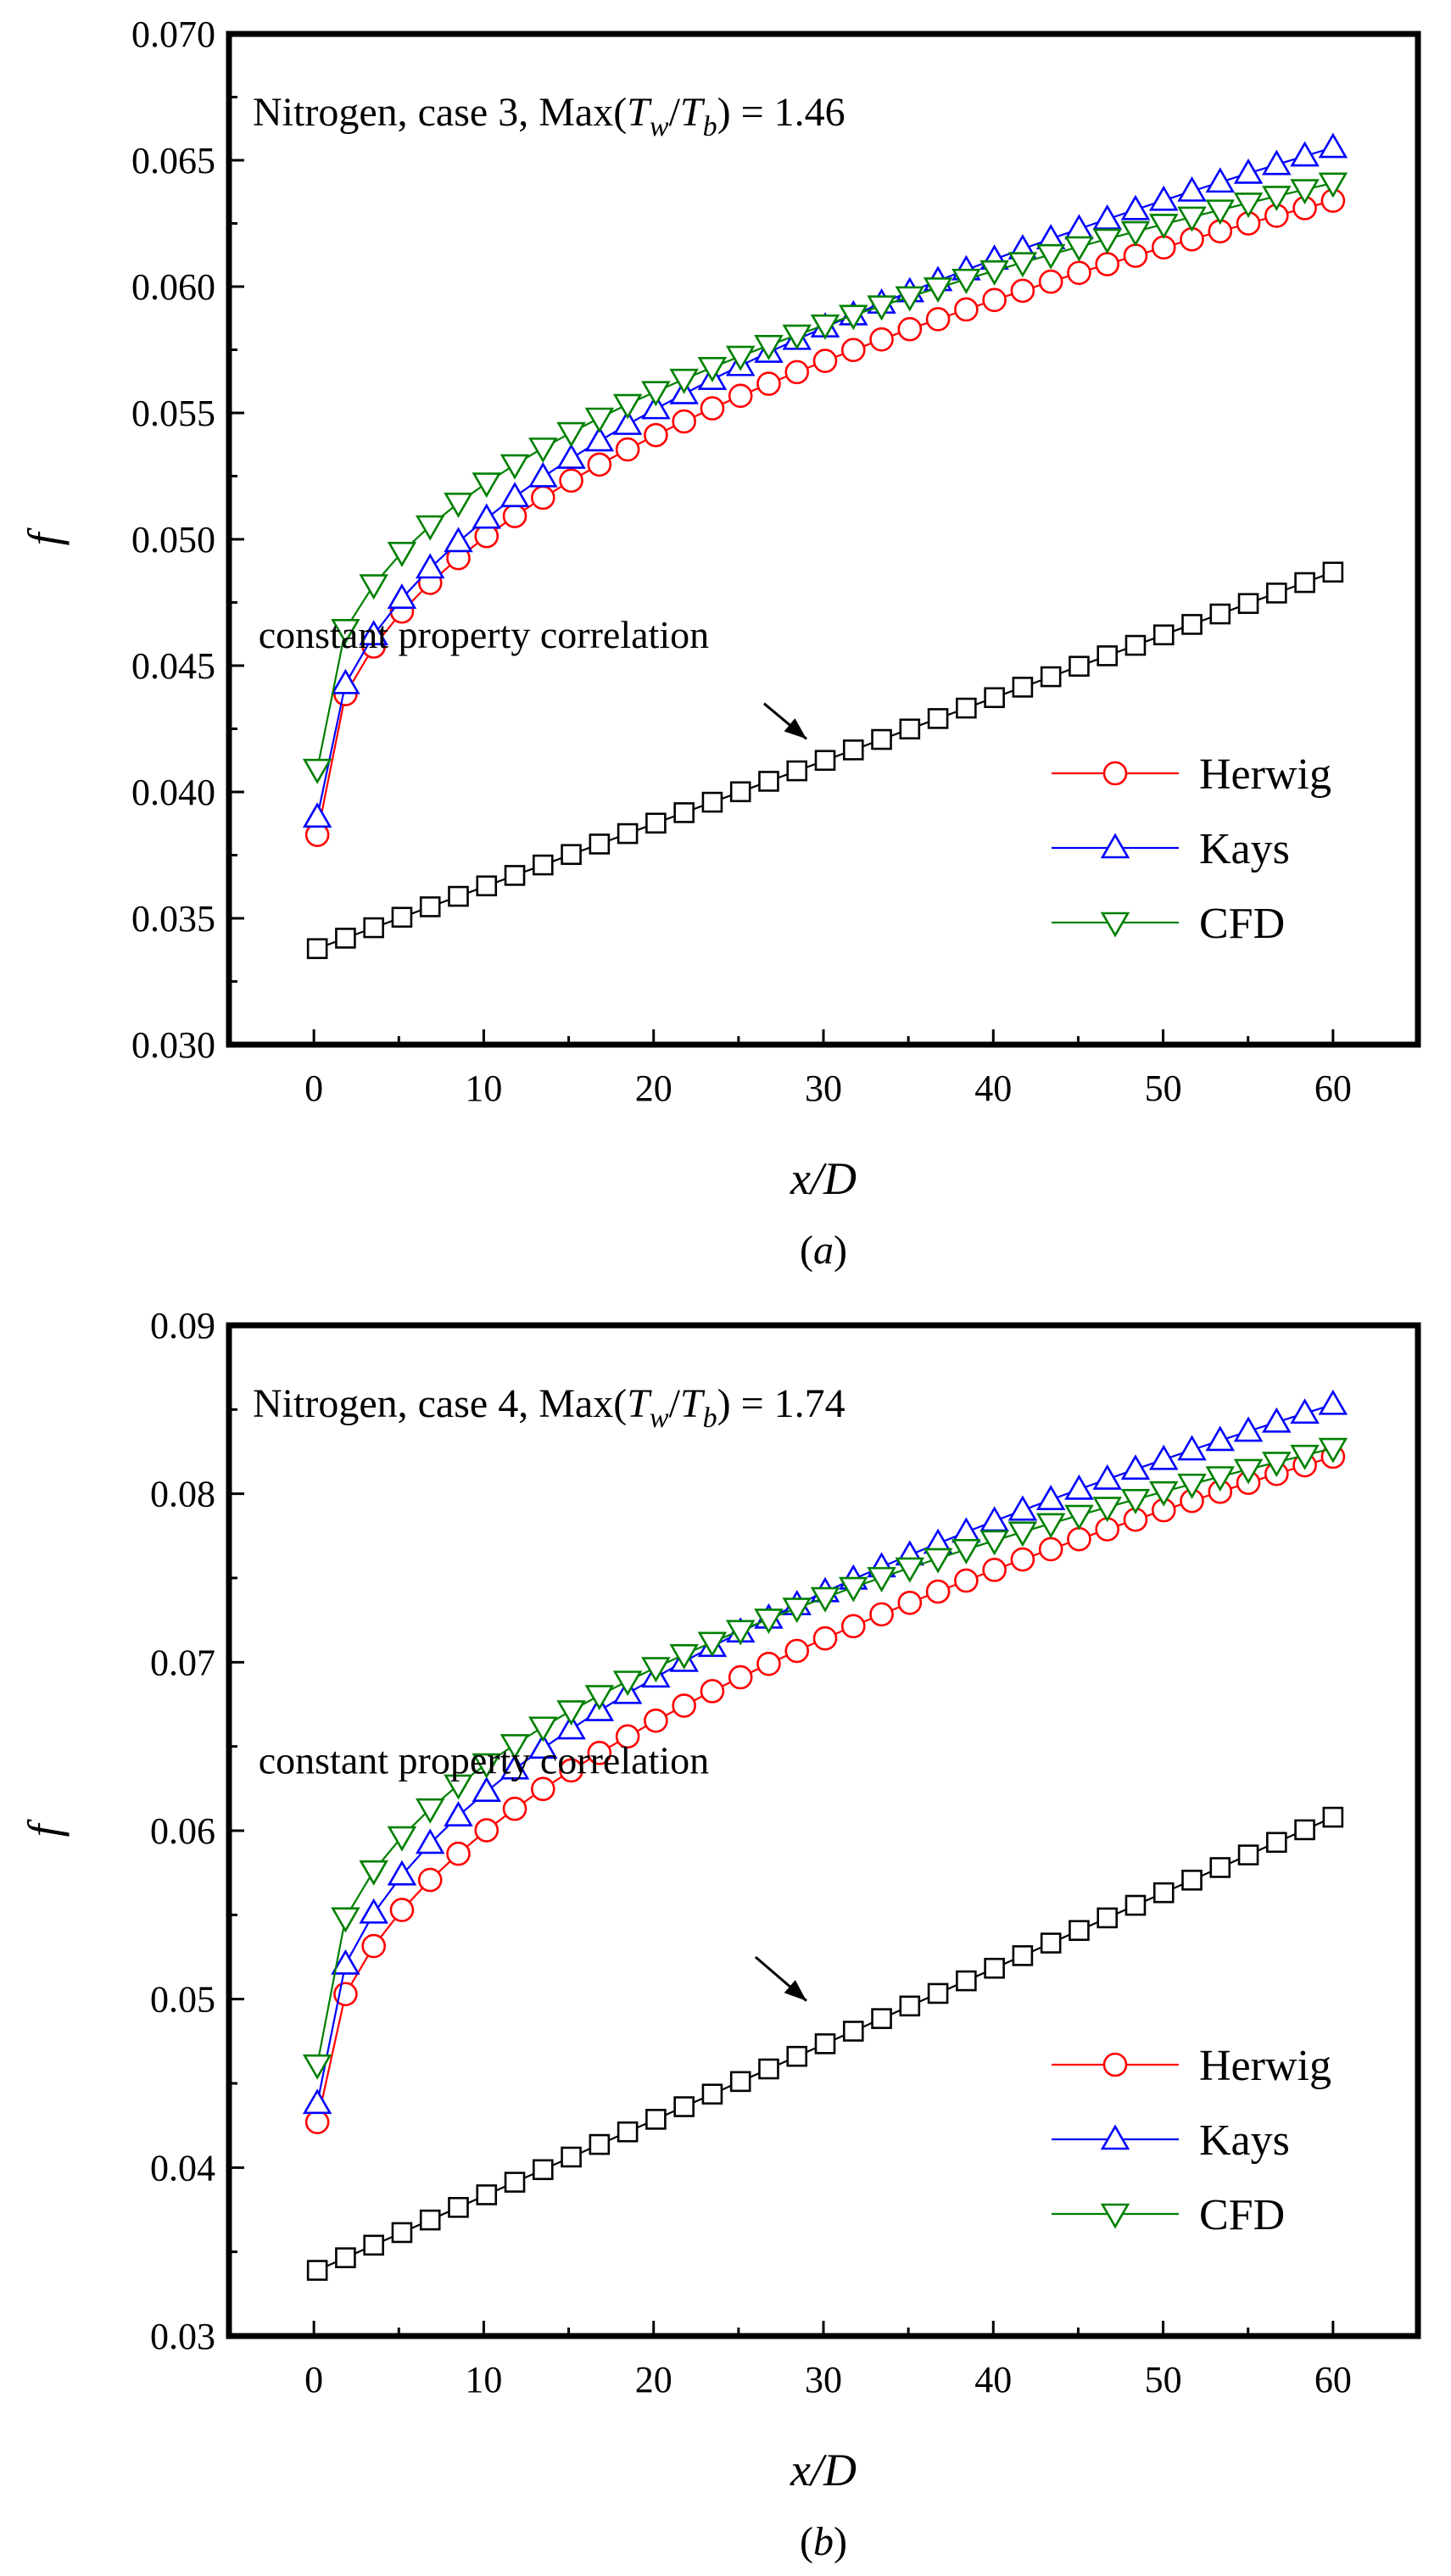 This screenshot has height=2576, width=1451. I want to click on y-tick-label: 0.055, so click(173, 413).